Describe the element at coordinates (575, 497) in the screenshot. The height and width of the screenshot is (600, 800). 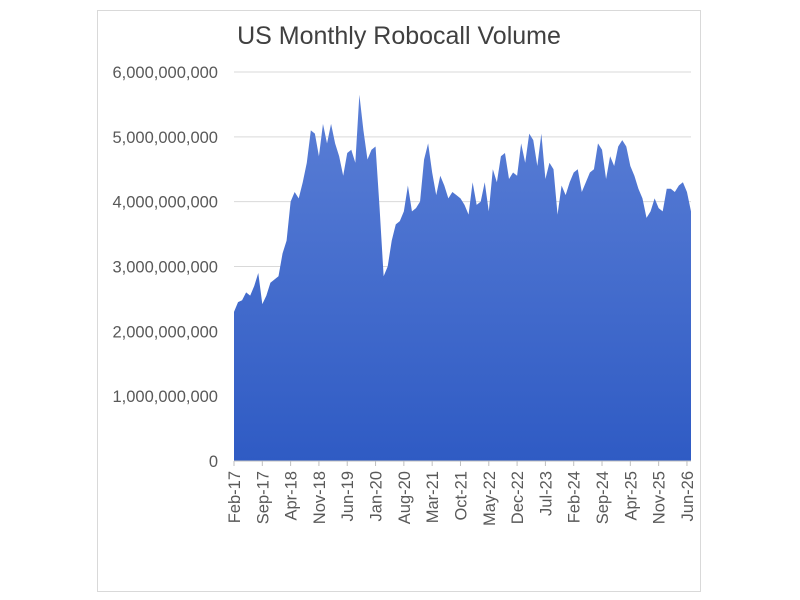
I see `x-tick-label: Feb-24` at that location.